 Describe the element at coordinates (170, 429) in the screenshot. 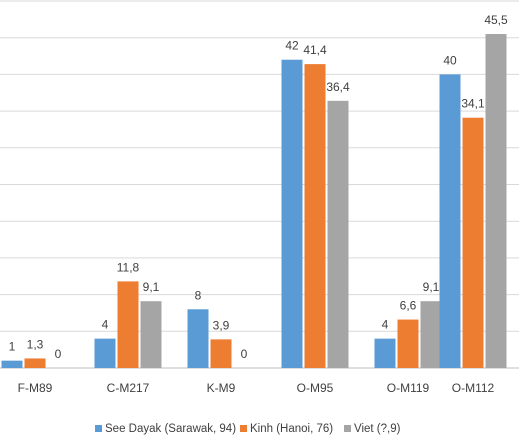

I see `legend-label: See Dayak (Sarawak, 94)` at that location.